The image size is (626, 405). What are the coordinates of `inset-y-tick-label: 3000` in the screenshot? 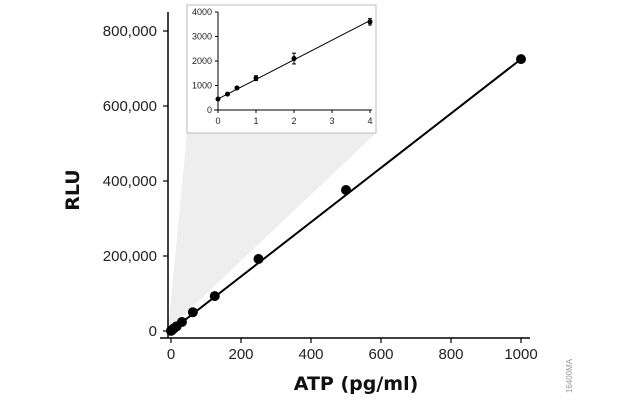 It's located at (202, 37).